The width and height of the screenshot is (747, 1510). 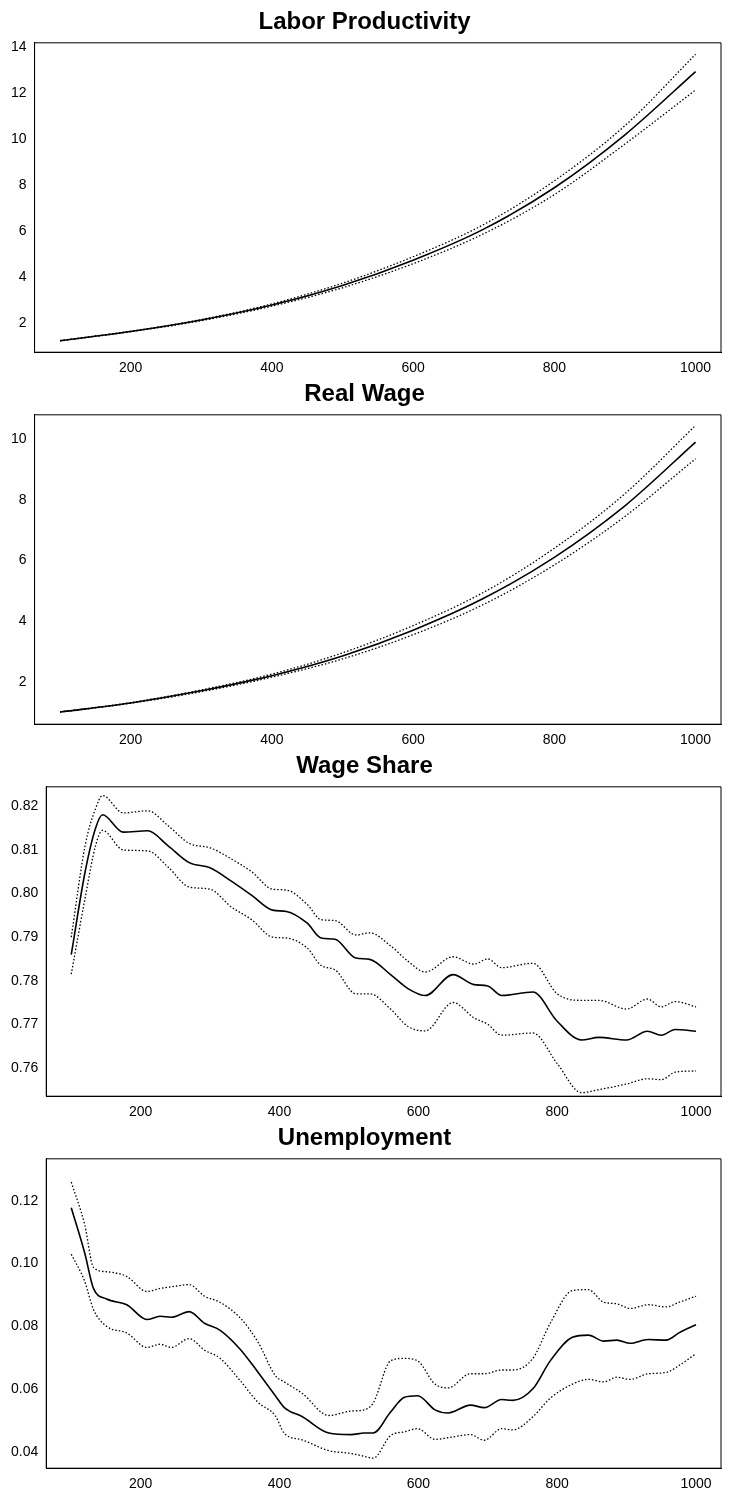 What do you see at coordinates (25, 1262) in the screenshot?
I see `y-tick-label: 0.10` at bounding box center [25, 1262].